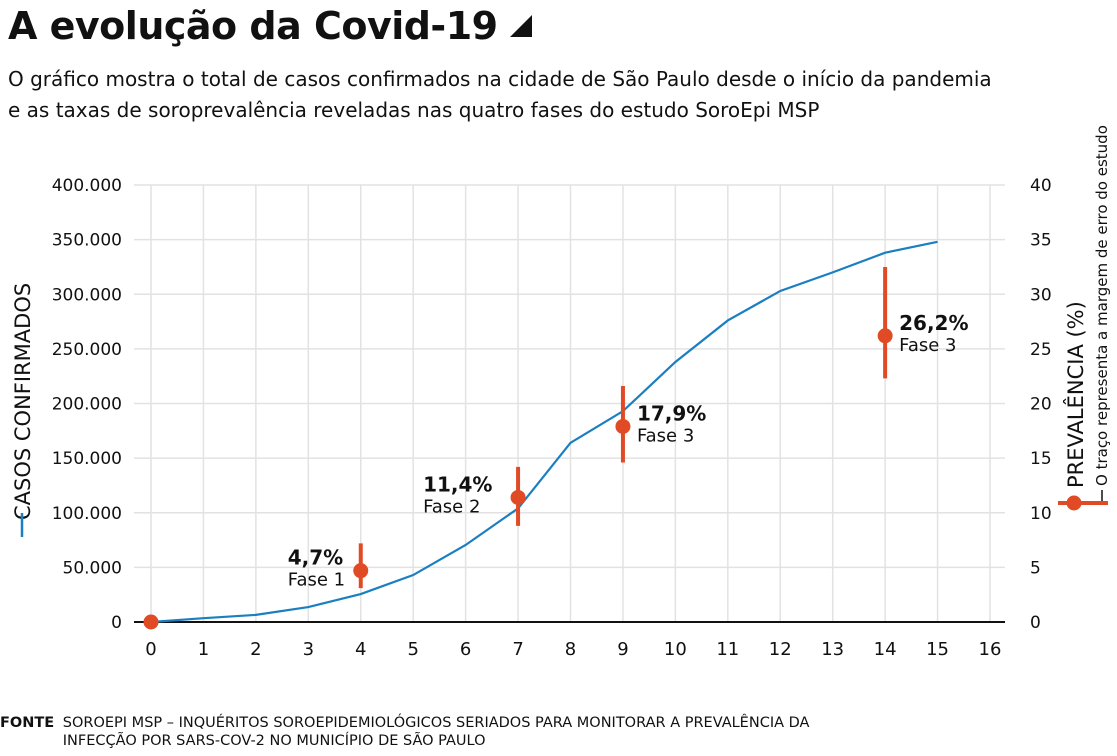 The image size is (1117, 756). I want to click on y-tick-label: 100.000, so click(87, 514).